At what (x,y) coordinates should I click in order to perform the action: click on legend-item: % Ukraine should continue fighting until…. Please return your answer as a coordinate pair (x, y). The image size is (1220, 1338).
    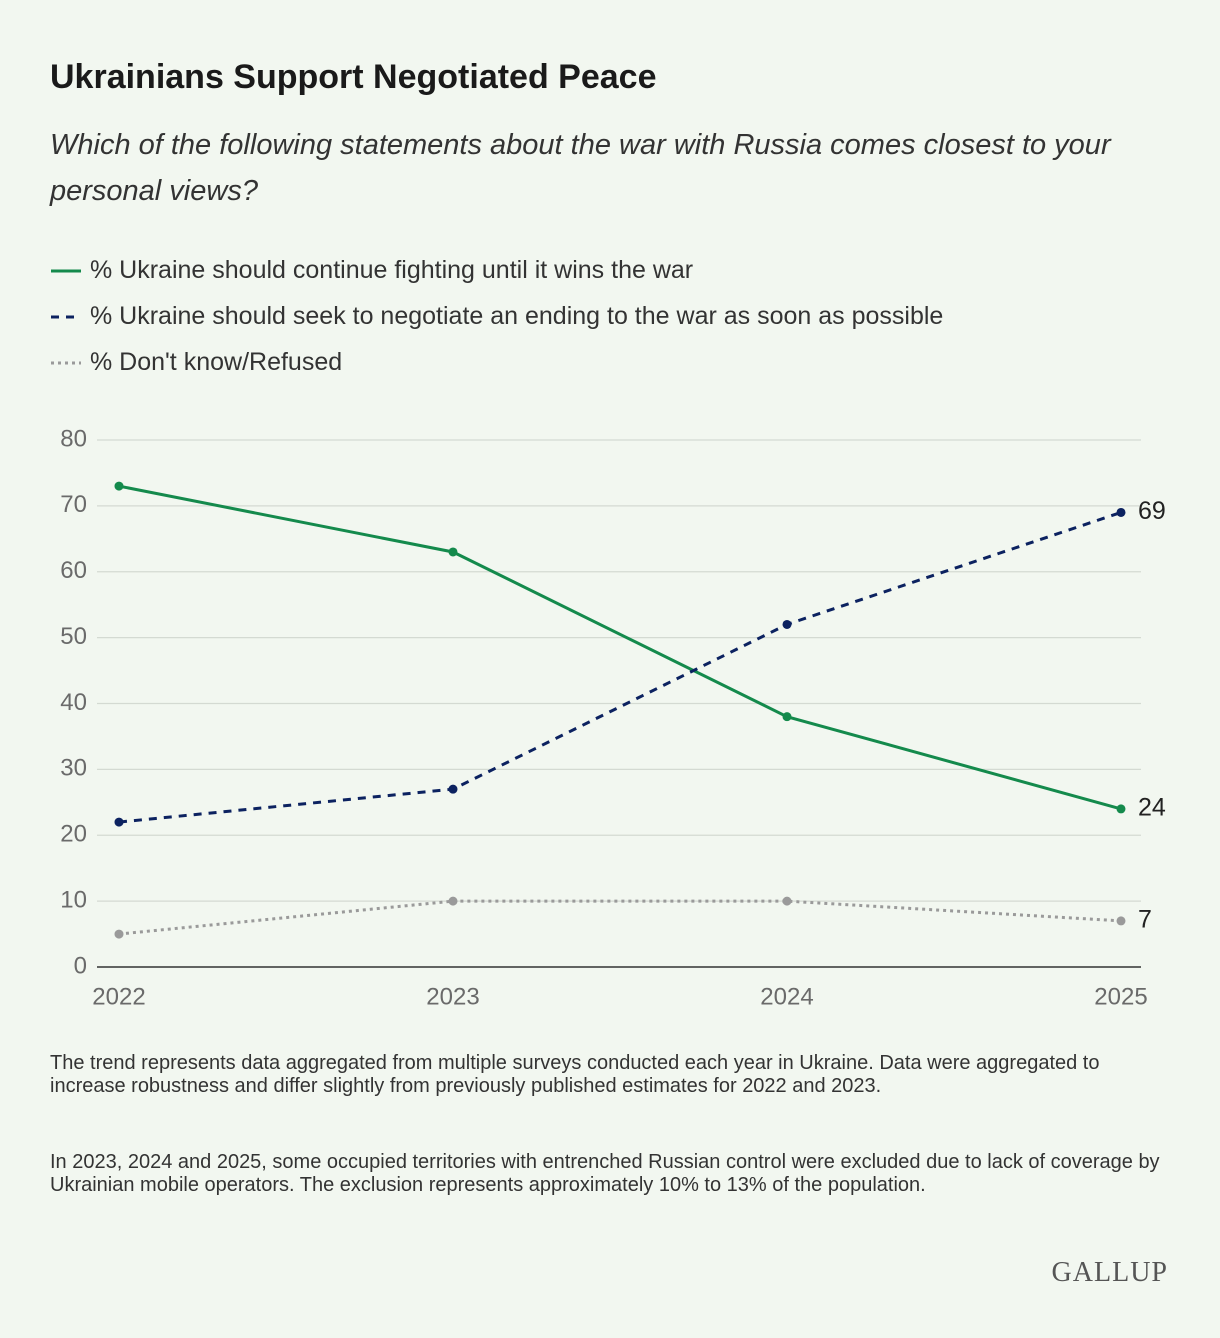
    Looking at the image, I should click on (371, 270).